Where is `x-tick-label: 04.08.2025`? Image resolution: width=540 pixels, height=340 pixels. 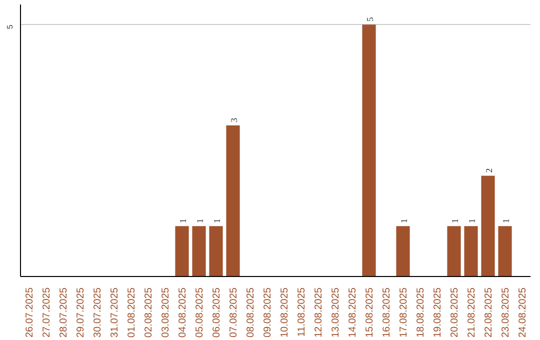 x-tick-label: 04.08.2025 is located at coordinates (183, 312).